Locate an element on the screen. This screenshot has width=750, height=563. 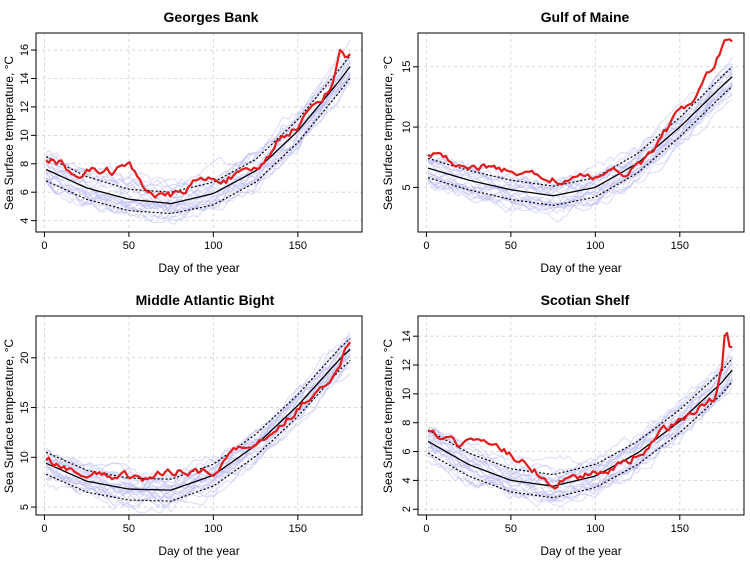
axis-ticks: 0 50 100 150 4 6 8 10 12 14 16 is located at coordinates (163, 148).